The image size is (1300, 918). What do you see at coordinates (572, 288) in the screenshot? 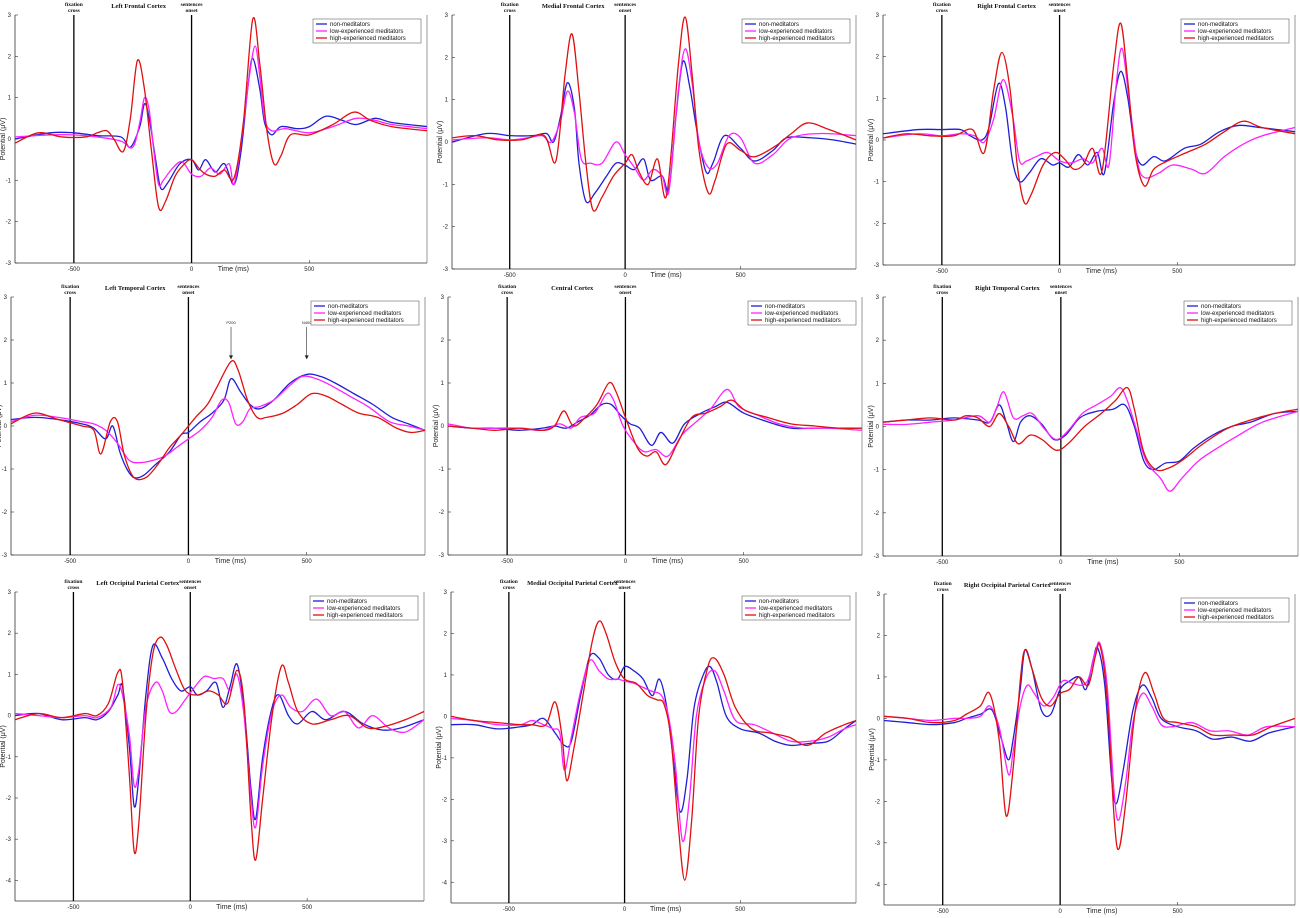
I see `panel-title: Central Cortex` at bounding box center [572, 288].